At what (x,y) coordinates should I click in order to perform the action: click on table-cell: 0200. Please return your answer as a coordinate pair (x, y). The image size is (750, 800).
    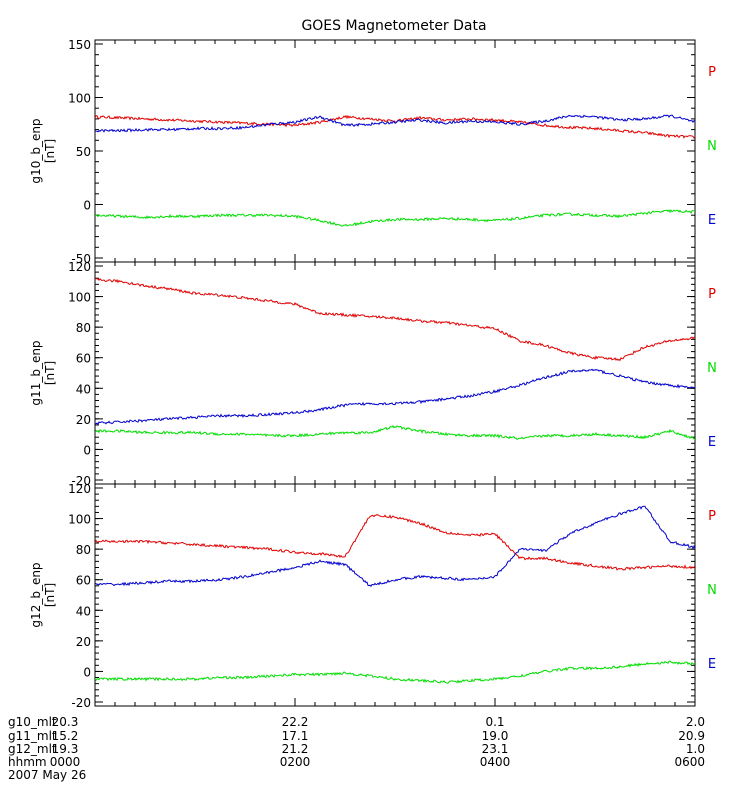
    Looking at the image, I should click on (295, 762).